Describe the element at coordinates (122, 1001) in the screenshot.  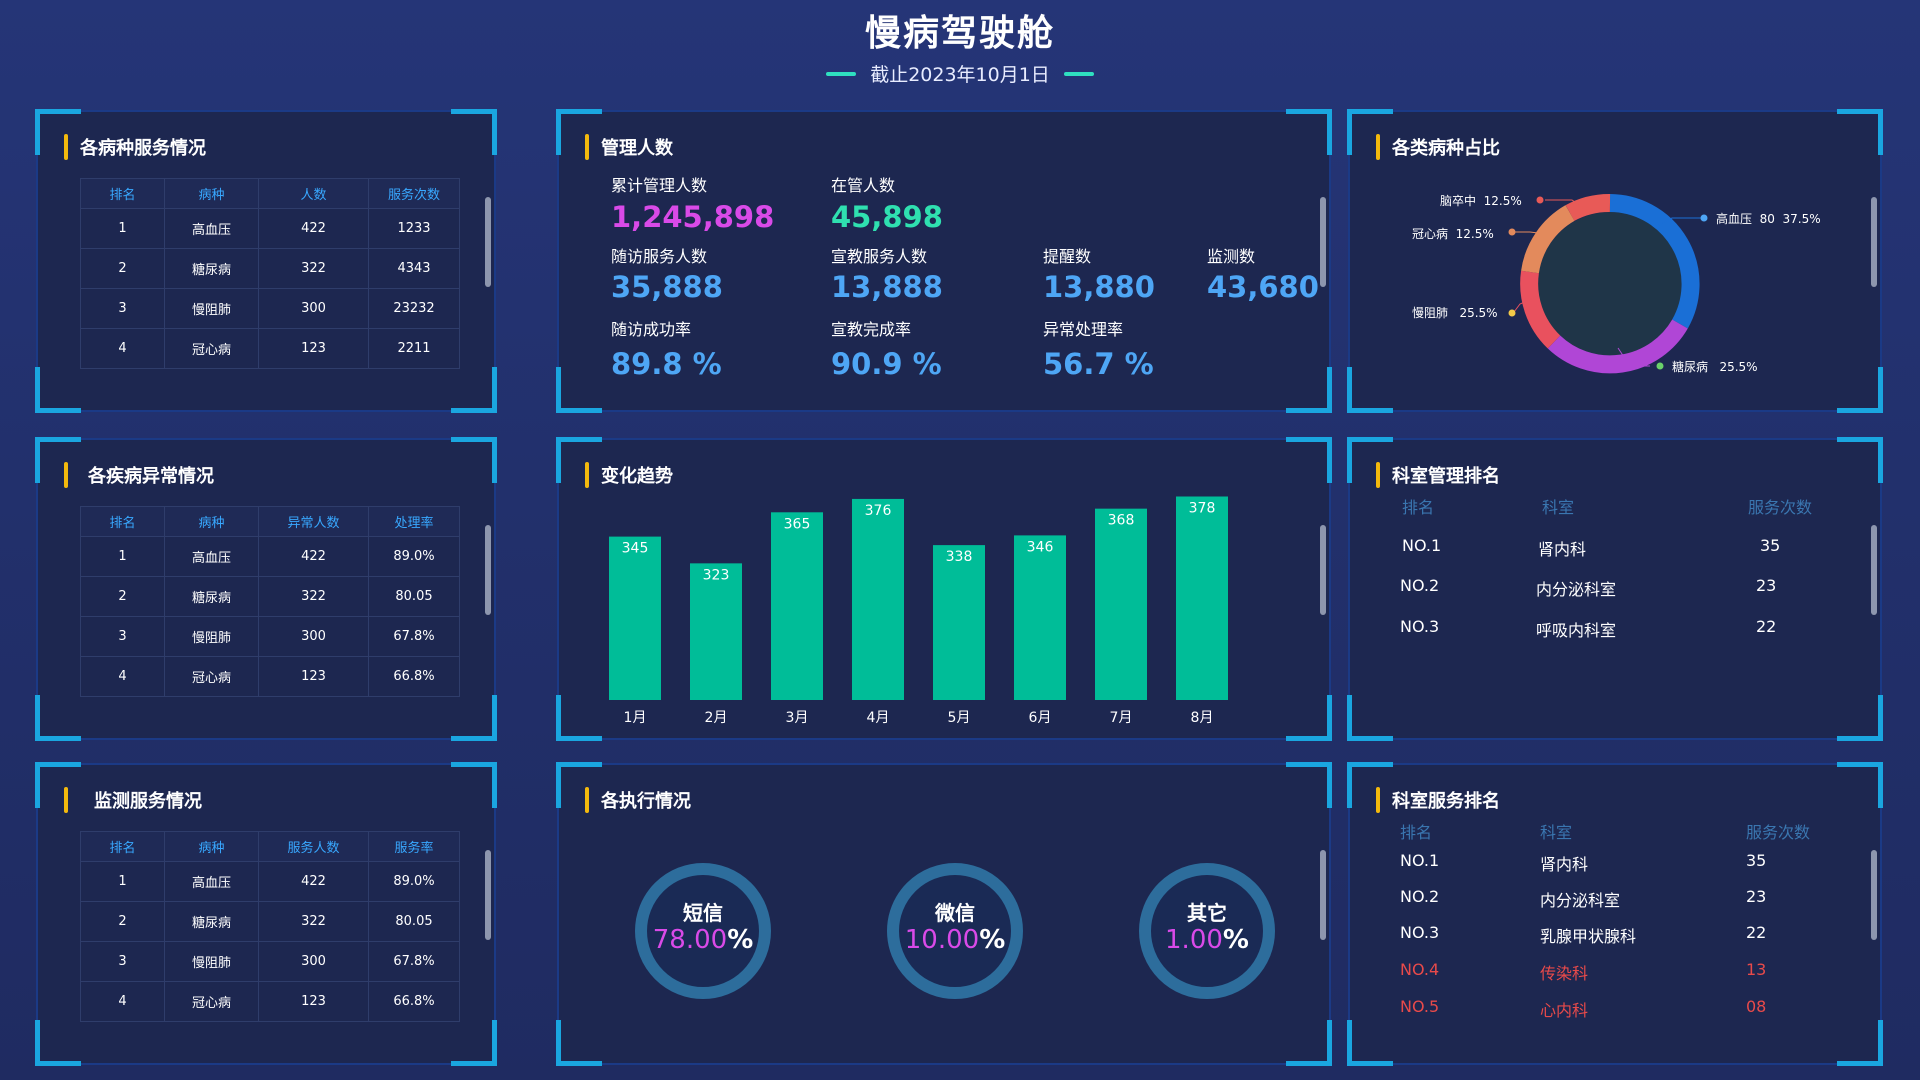
I see `table-cell: 4` at that location.